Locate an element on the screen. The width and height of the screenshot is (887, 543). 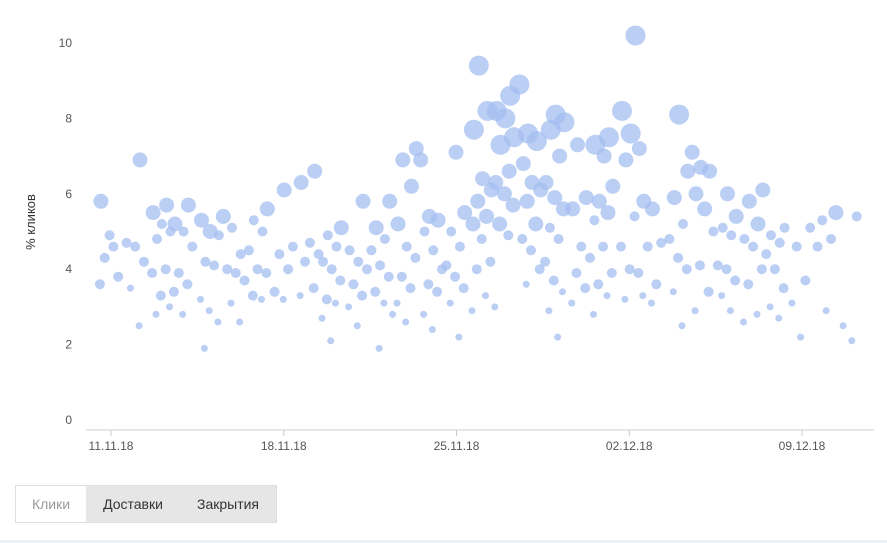
x-tick-label: 25.11.18 is located at coordinates (457, 446).